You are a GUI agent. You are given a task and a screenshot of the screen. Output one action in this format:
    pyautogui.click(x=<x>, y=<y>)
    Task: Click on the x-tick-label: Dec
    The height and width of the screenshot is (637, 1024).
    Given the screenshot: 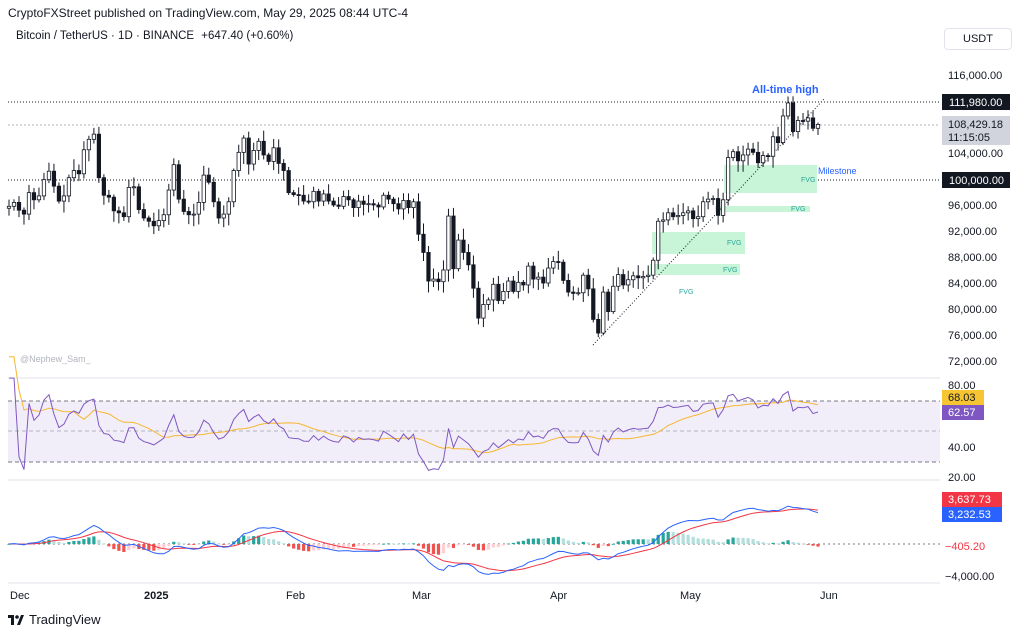 What is the action you would take?
    pyautogui.click(x=20, y=596)
    